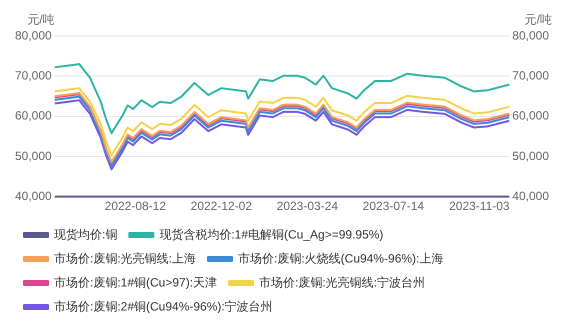 The image size is (566, 331). I want to click on x-tick-label: 2022-12-02, so click(221, 206).